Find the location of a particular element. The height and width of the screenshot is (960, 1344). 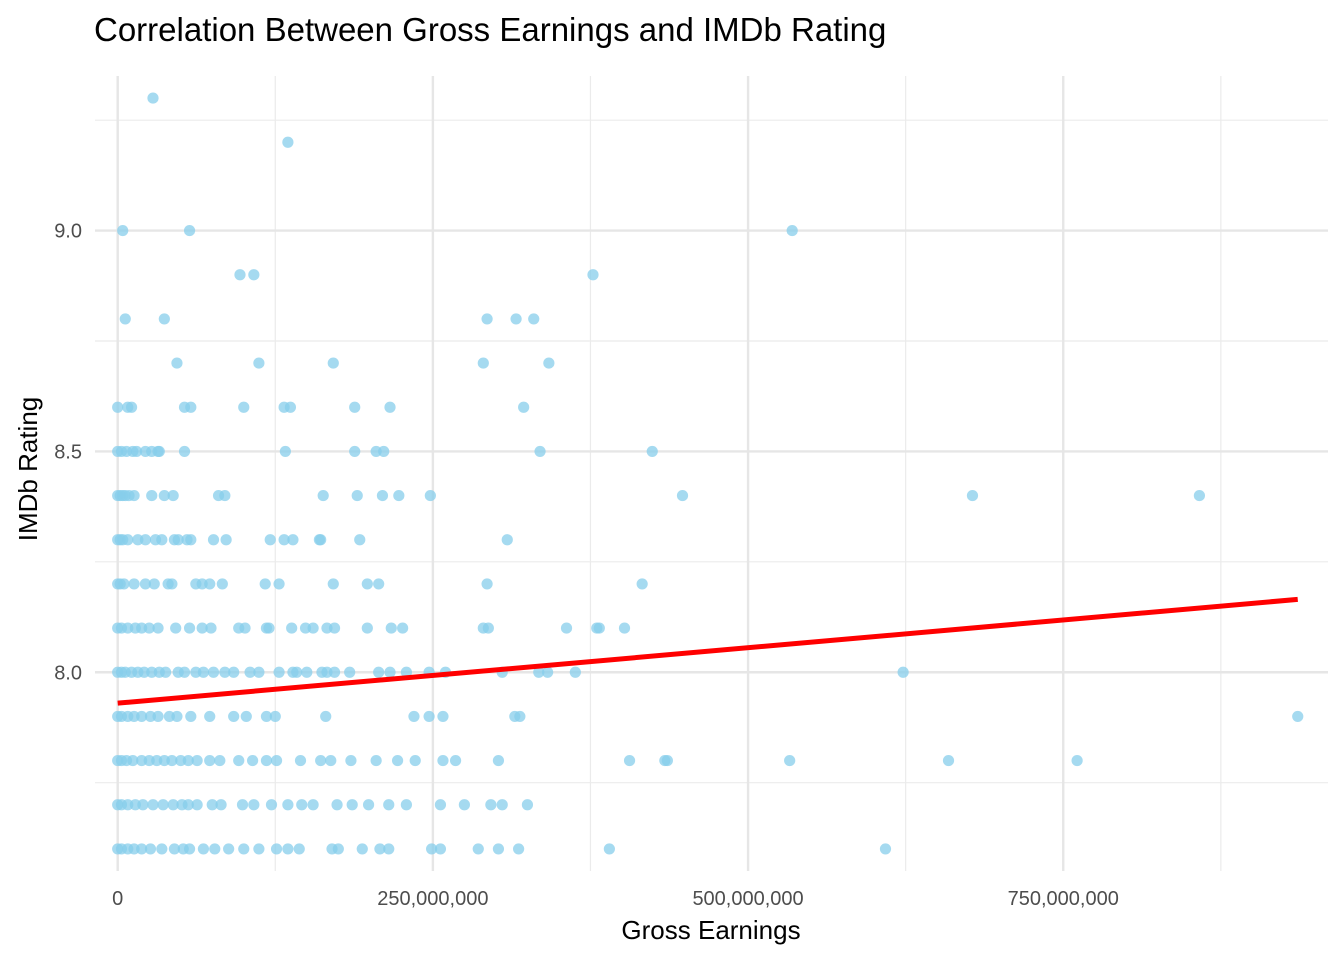

y-tick-label: 9.0 is located at coordinates (68, 232).